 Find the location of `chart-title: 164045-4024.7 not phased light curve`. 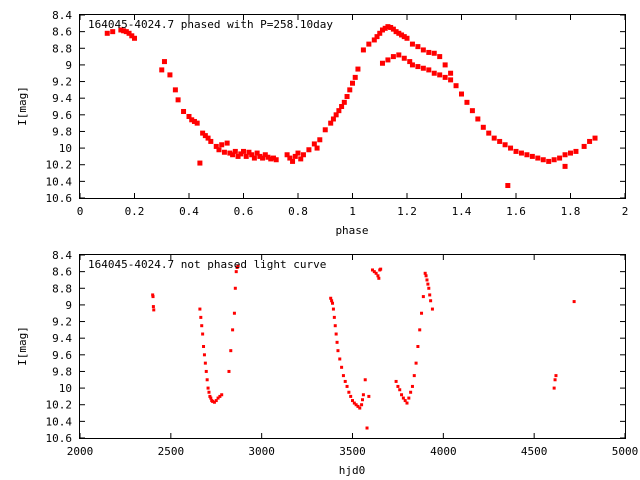

chart-title: 164045-4024.7 not phased light curve is located at coordinates (207, 264).